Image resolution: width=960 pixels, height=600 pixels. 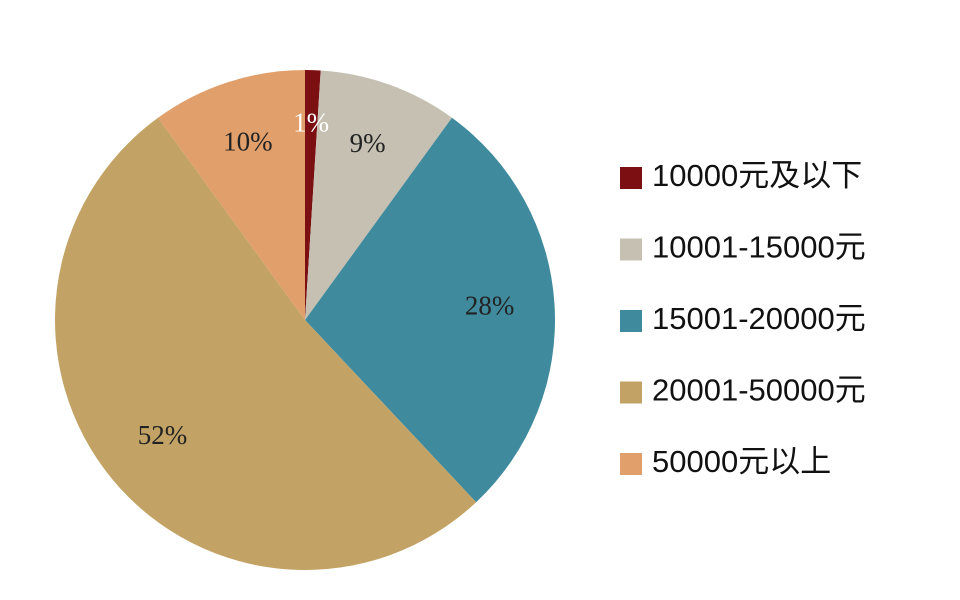 What do you see at coordinates (490, 306) in the screenshot?
I see `data-label: 28%` at bounding box center [490, 306].